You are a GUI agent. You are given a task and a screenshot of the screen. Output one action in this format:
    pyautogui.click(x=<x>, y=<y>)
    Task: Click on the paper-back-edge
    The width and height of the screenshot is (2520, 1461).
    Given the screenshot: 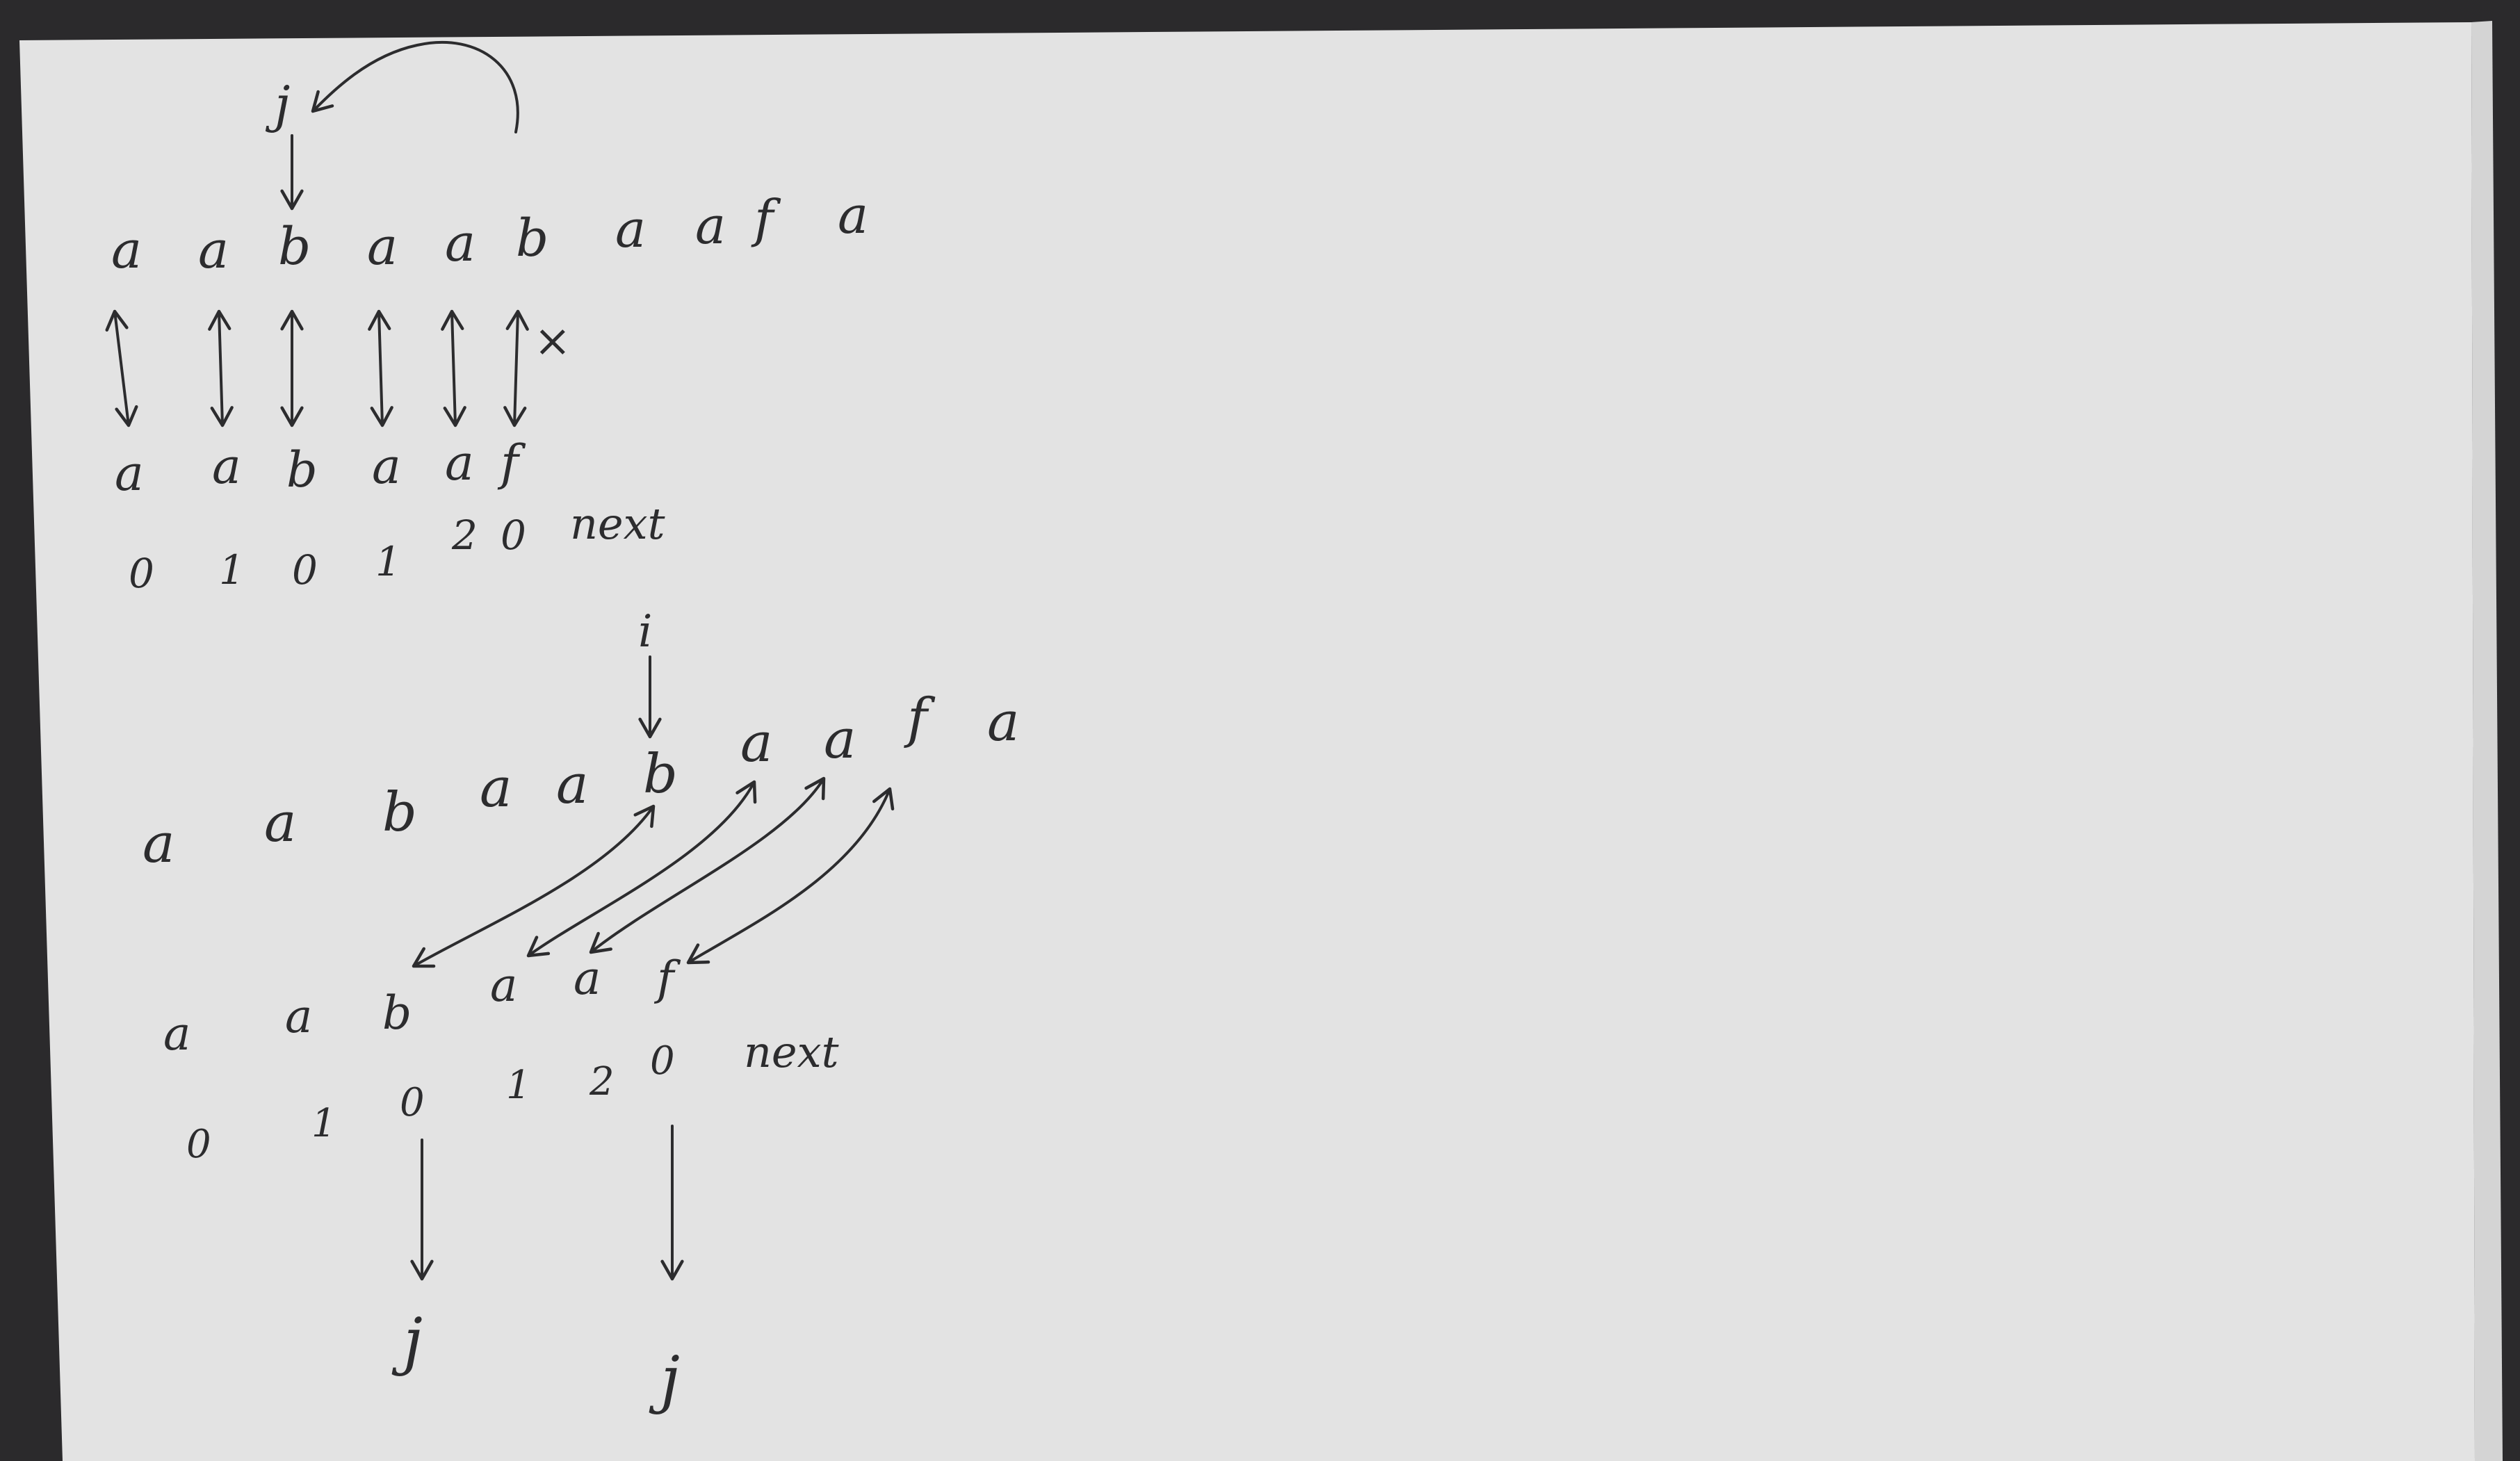 What is the action you would take?
    pyautogui.click(x=2487, y=741)
    